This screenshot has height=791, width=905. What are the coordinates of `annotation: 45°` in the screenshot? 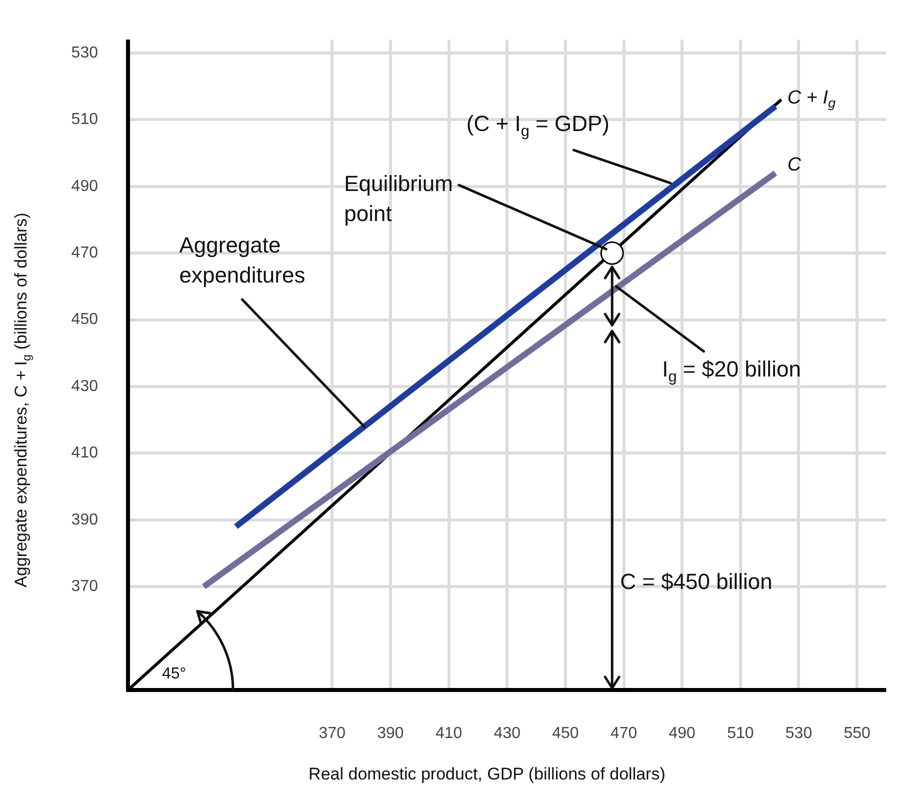 It's located at (174, 673).